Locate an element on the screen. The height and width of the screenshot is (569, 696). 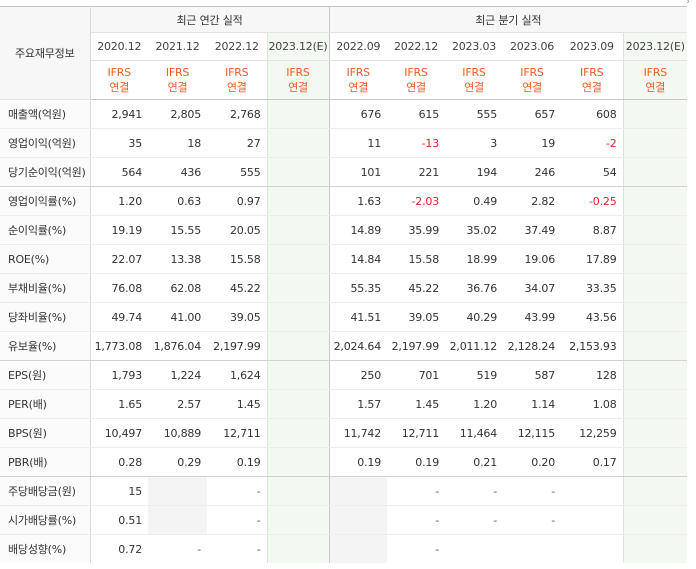
table-cell: 12,115 is located at coordinates (532, 433).